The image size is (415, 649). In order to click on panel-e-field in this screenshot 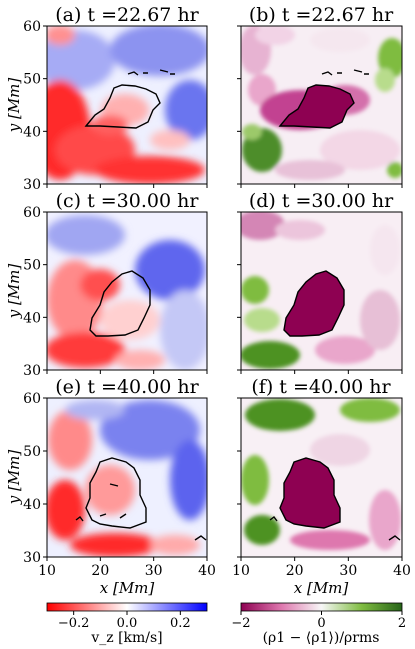, I will do `click(127, 477)`.